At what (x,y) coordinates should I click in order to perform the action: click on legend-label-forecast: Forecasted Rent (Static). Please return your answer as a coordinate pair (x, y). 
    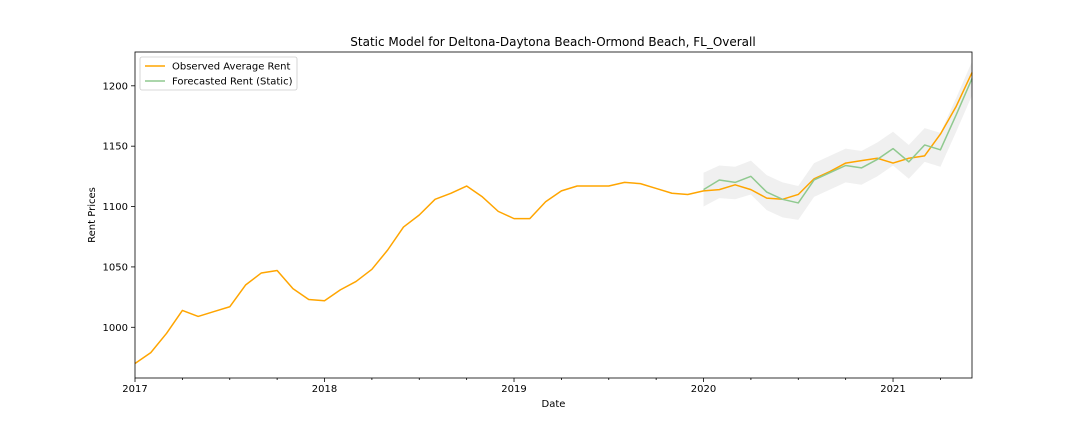
    Looking at the image, I should click on (232, 82).